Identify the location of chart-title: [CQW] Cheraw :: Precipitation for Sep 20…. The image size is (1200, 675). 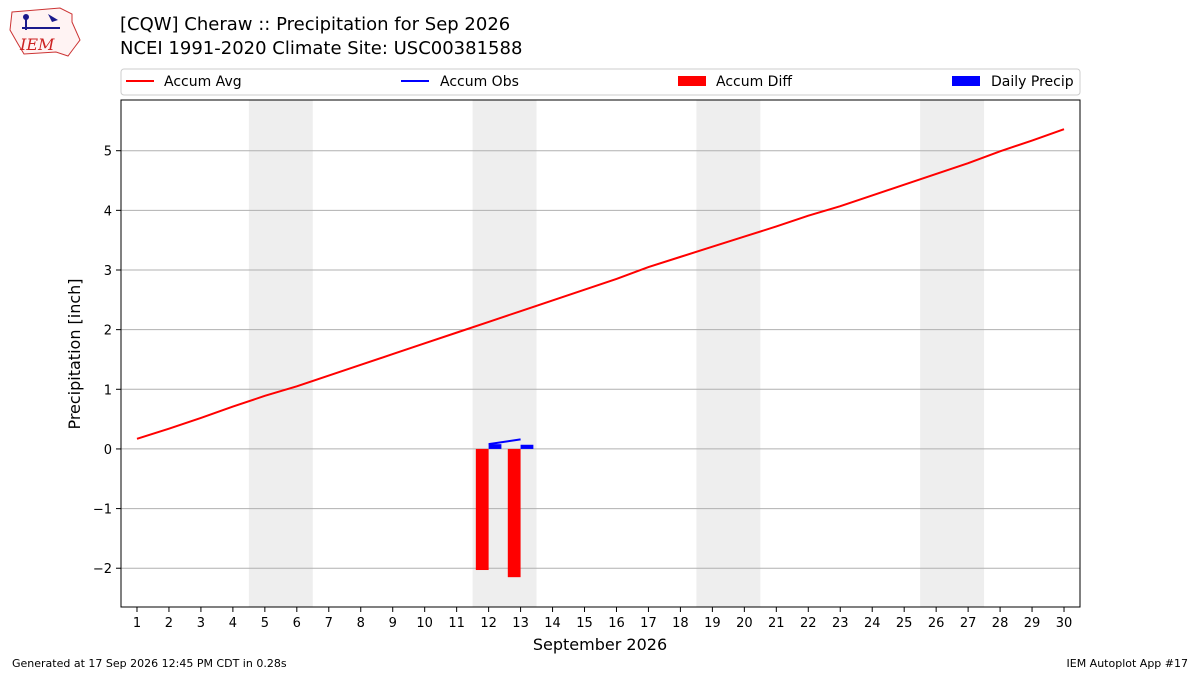
(315, 24).